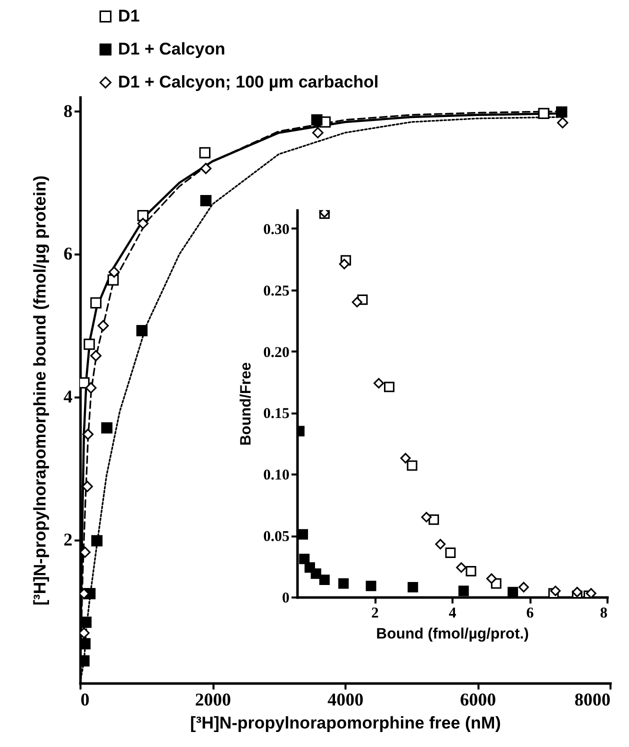  What do you see at coordinates (276, 537) in the screenshot?
I see `y-tick-label: 0.05` at bounding box center [276, 537].